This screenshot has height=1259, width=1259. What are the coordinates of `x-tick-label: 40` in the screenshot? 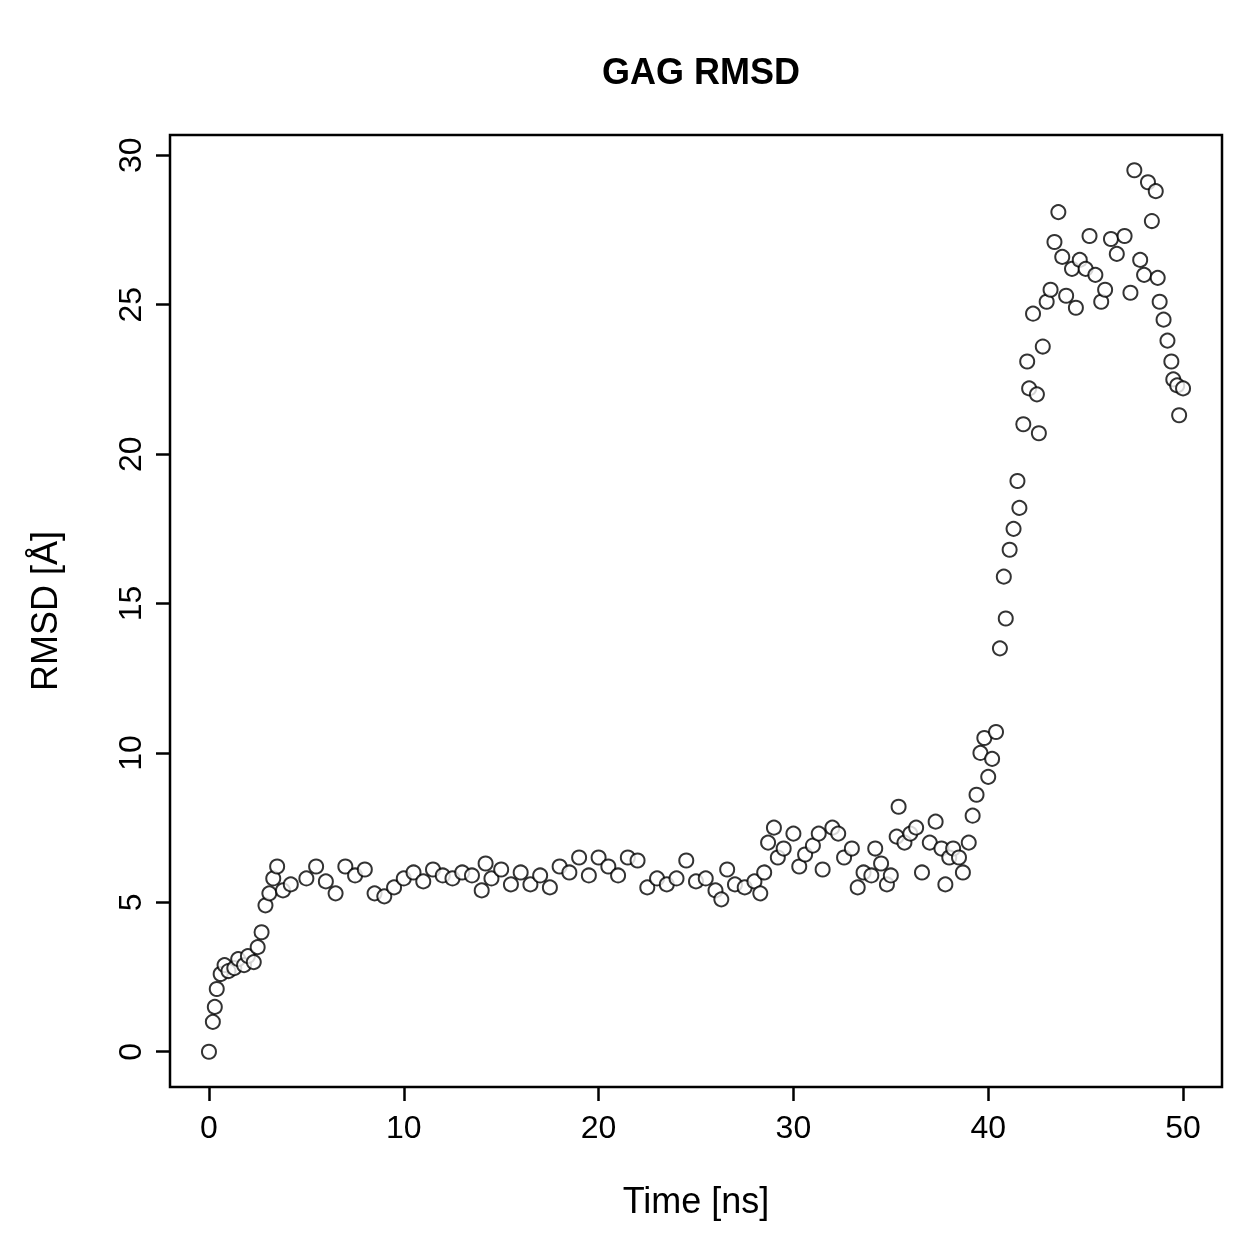 It's located at (988, 1127).